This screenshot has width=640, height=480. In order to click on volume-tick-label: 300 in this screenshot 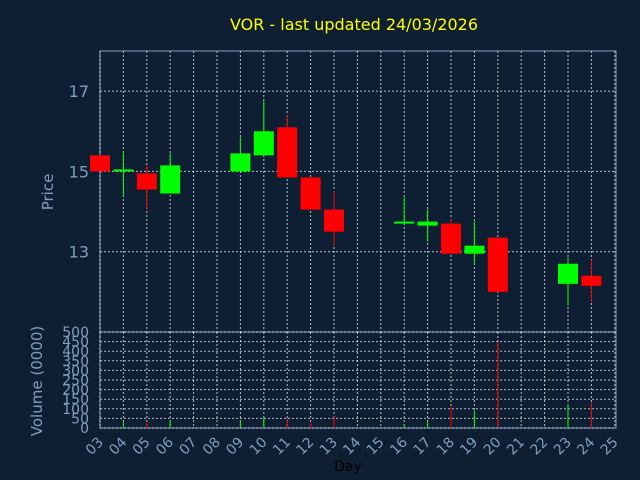, I will do `click(75, 371)`.